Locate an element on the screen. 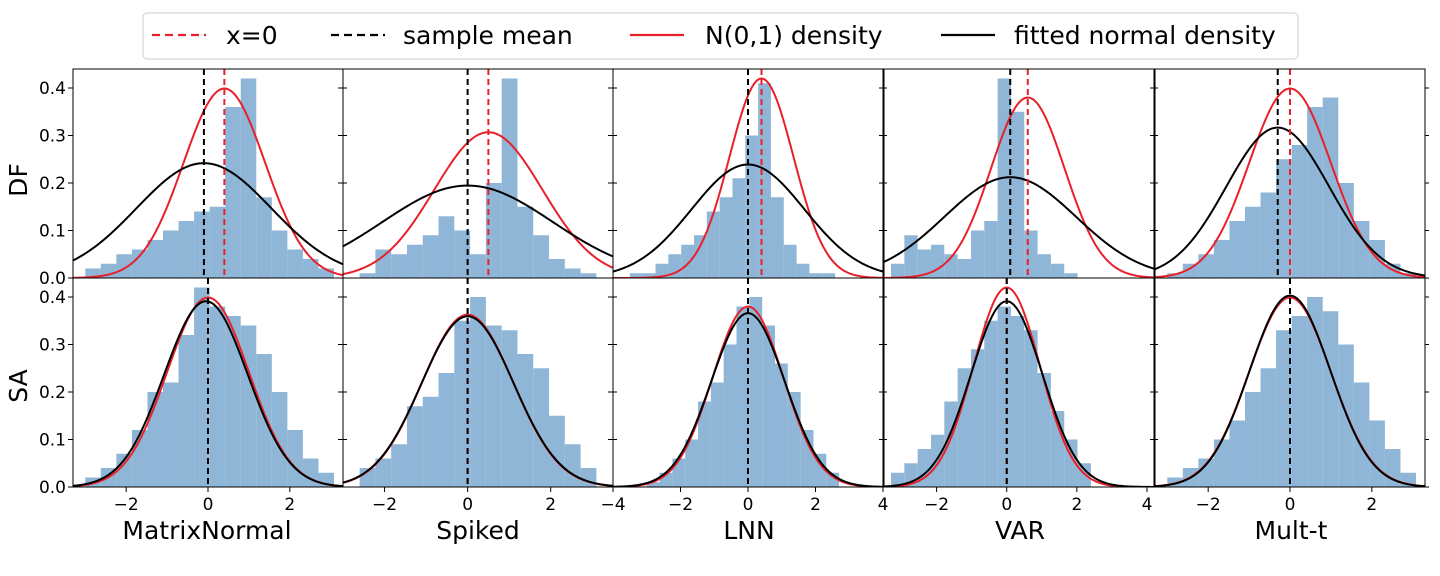 This screenshot has height=576, width=1440. y-tick-label: 0.3 is located at coordinates (52, 346).